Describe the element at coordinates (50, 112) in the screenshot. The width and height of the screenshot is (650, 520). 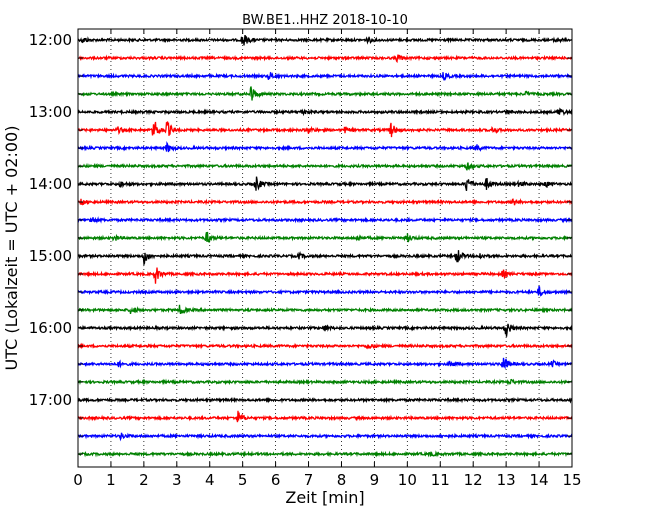
I see `y-tick-label: 13:00` at that location.